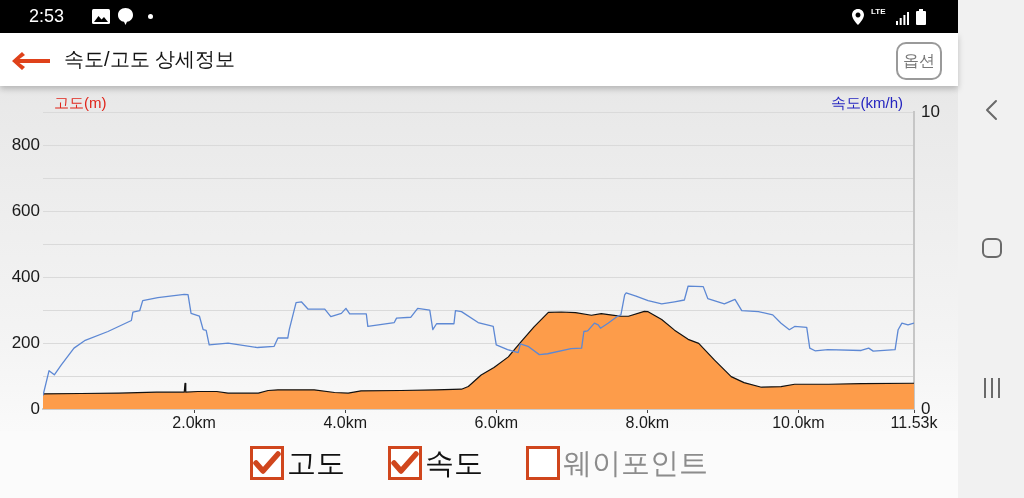 The height and width of the screenshot is (498, 1024). Describe the element at coordinates (454, 463) in the screenshot. I see `text: 속도` at that location.